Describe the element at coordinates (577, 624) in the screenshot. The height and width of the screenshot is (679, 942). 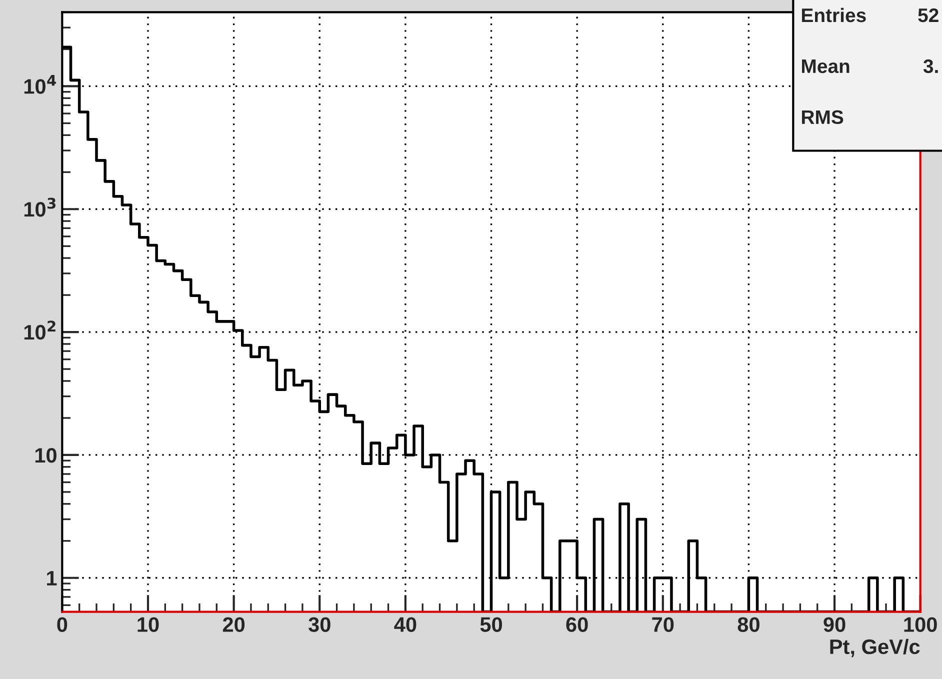
I see `x-tick-label: 60` at that location.